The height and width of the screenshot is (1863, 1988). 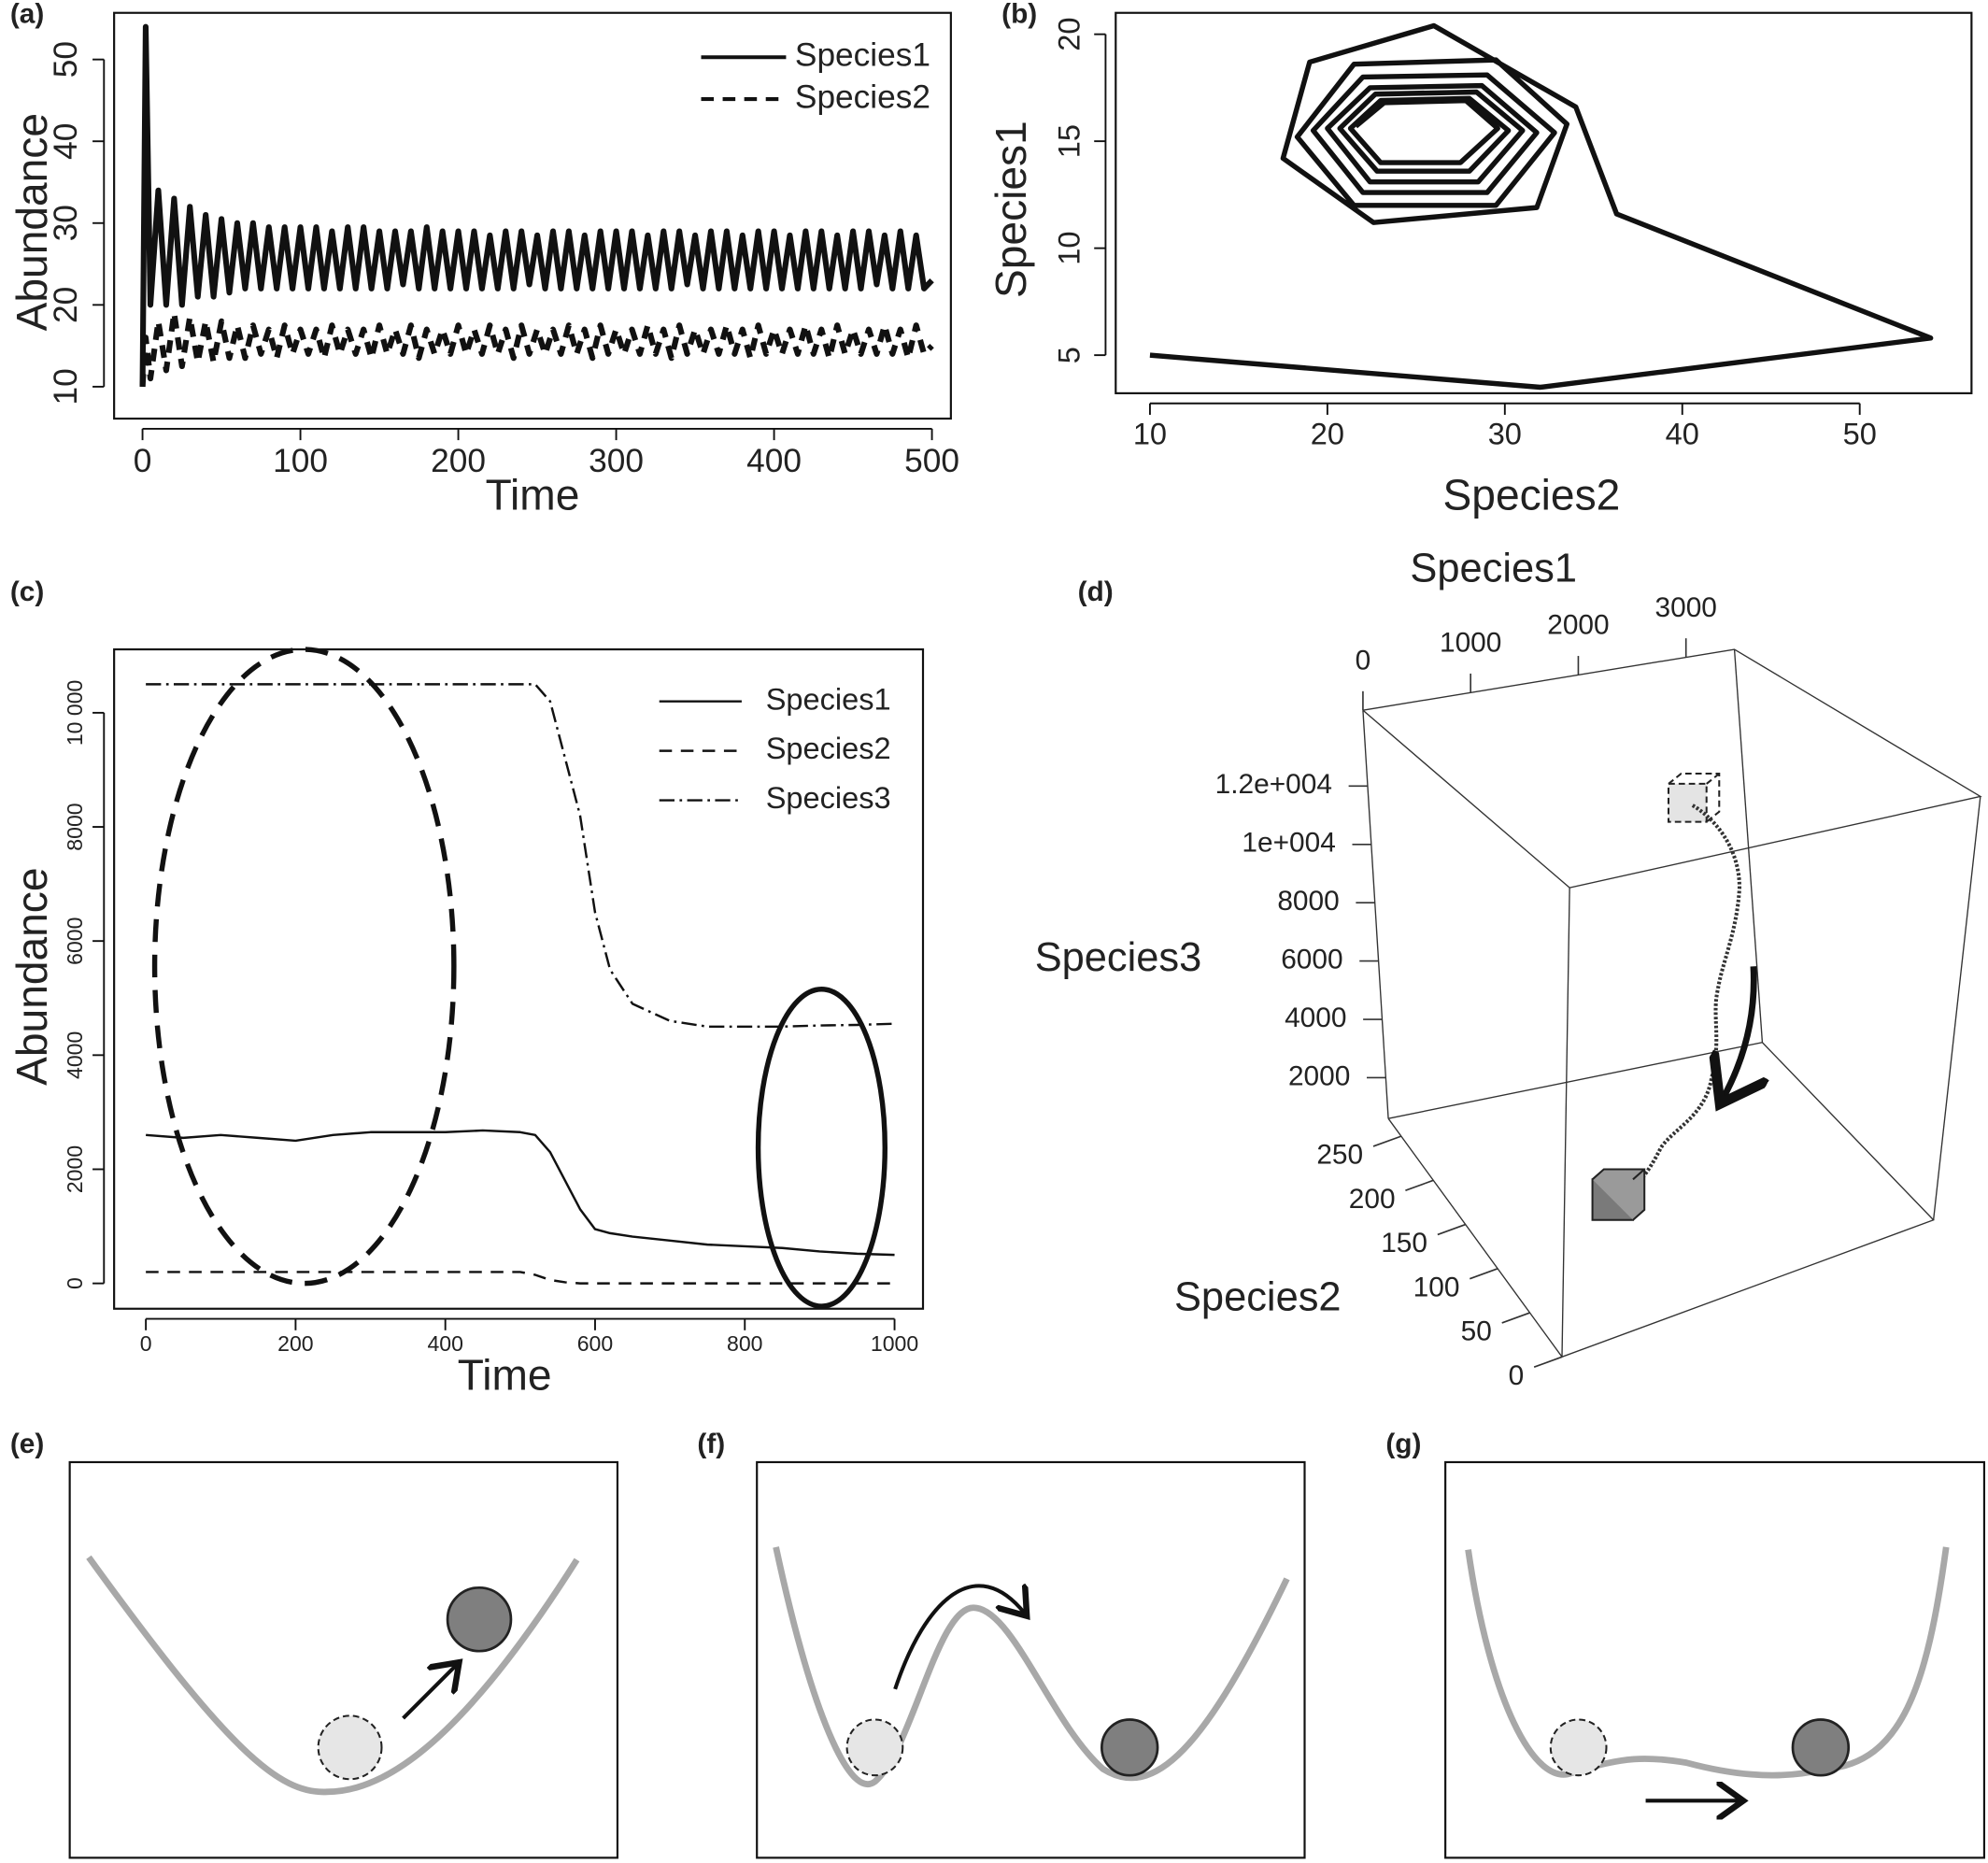 I want to click on y-tick-label: 40, so click(x=66, y=141).